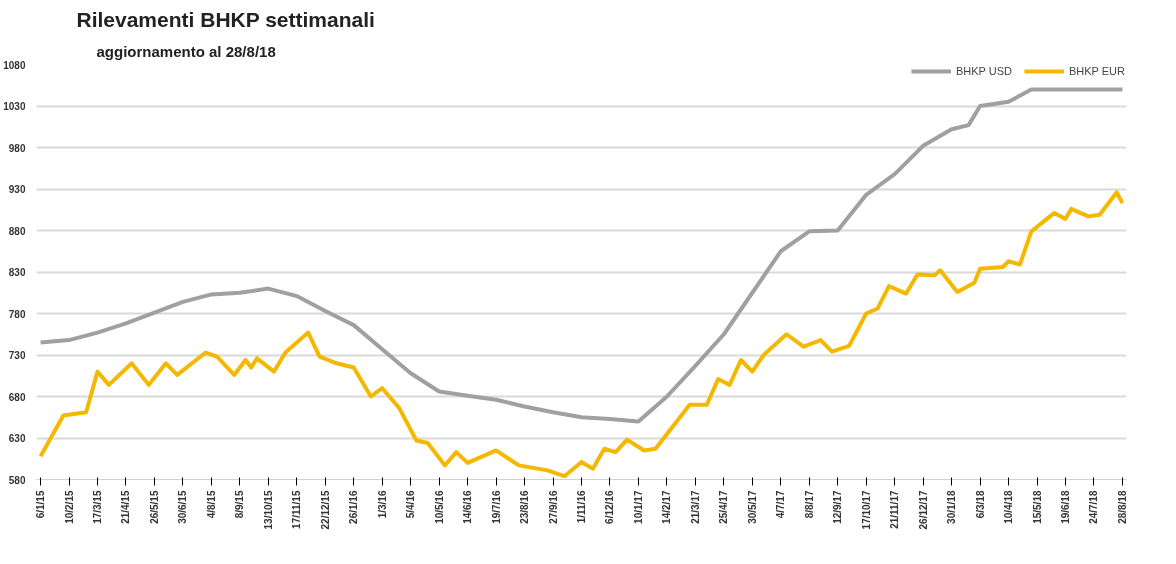 The image size is (1176, 564). Describe the element at coordinates (1037, 507) in the screenshot. I see `x-tick-label: 15/5/18` at that location.